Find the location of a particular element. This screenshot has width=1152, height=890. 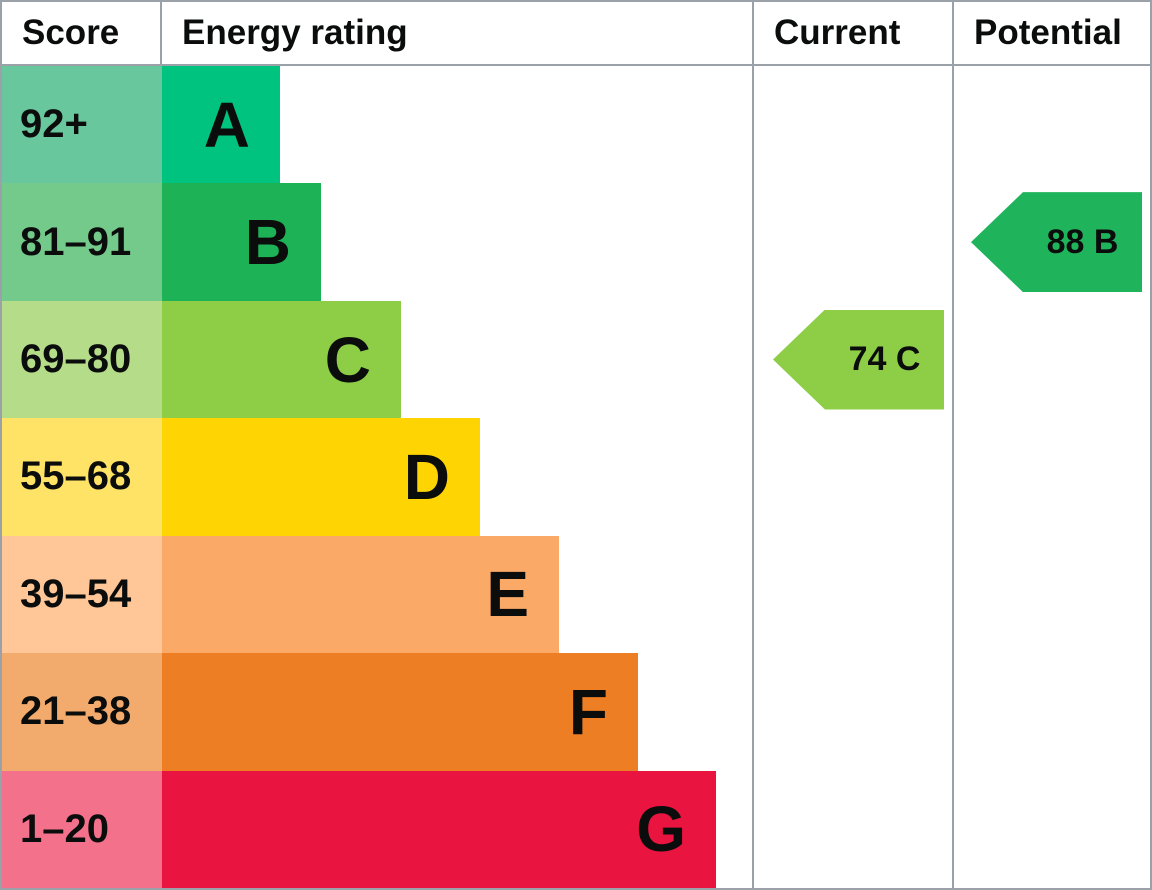

header-potential: Potential is located at coordinates (1051, 33).